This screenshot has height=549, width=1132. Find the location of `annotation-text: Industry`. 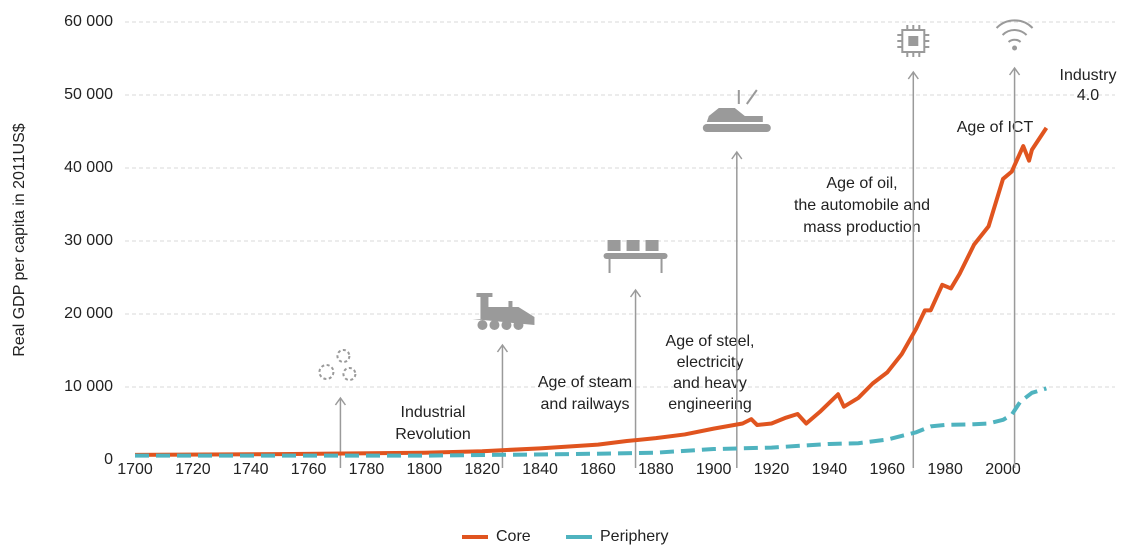

annotation-text: Industry is located at coordinates (1088, 75).